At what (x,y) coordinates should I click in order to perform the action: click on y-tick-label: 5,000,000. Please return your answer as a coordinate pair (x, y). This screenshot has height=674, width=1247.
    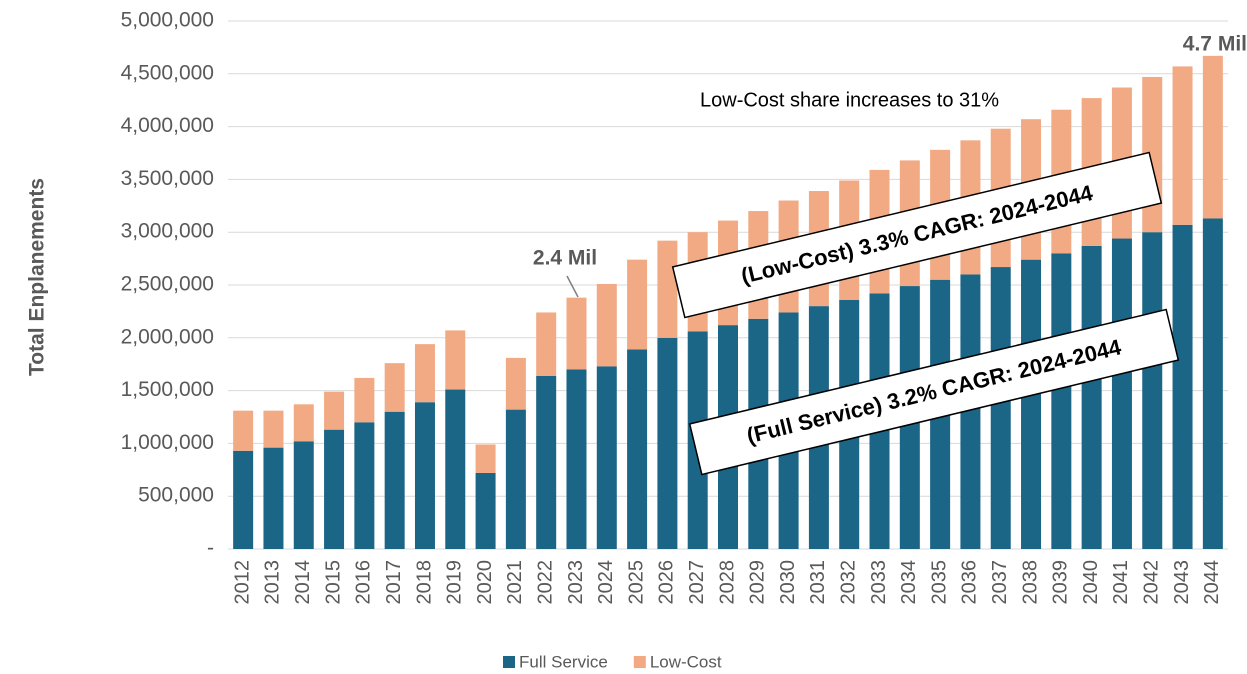
    Looking at the image, I should click on (167, 20).